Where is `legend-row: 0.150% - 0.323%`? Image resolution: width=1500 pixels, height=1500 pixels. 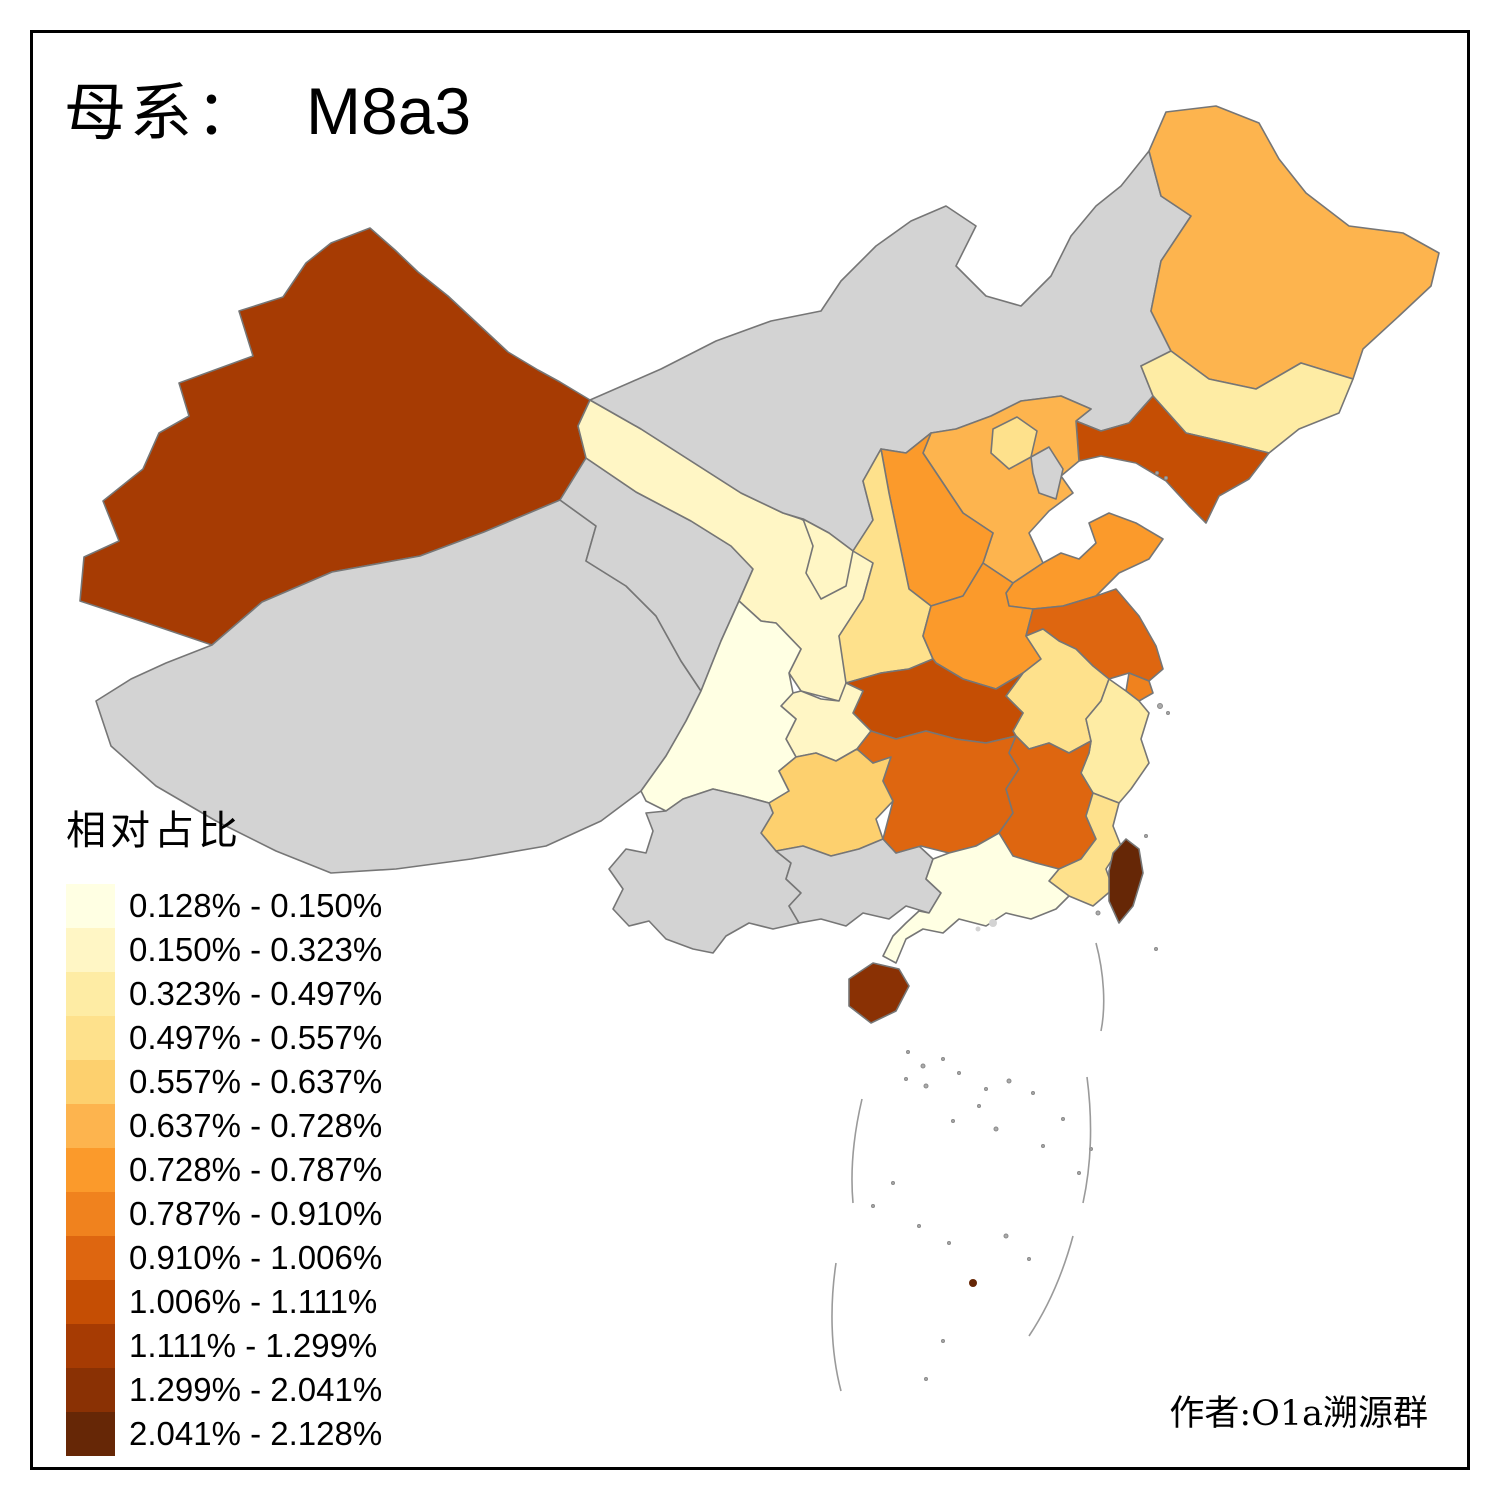 legend-row: 0.150% - 0.323% is located at coordinates (224, 950).